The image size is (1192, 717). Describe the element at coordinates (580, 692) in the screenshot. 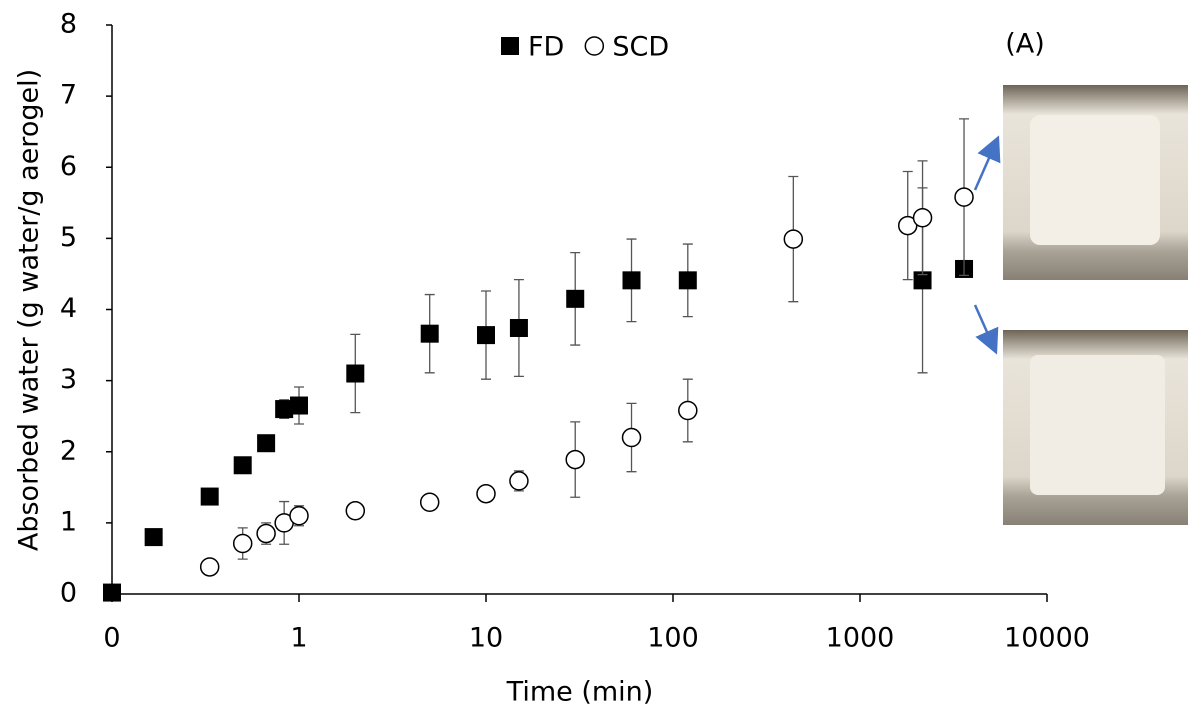

I see `x-axis-title: Time (min)` at that location.